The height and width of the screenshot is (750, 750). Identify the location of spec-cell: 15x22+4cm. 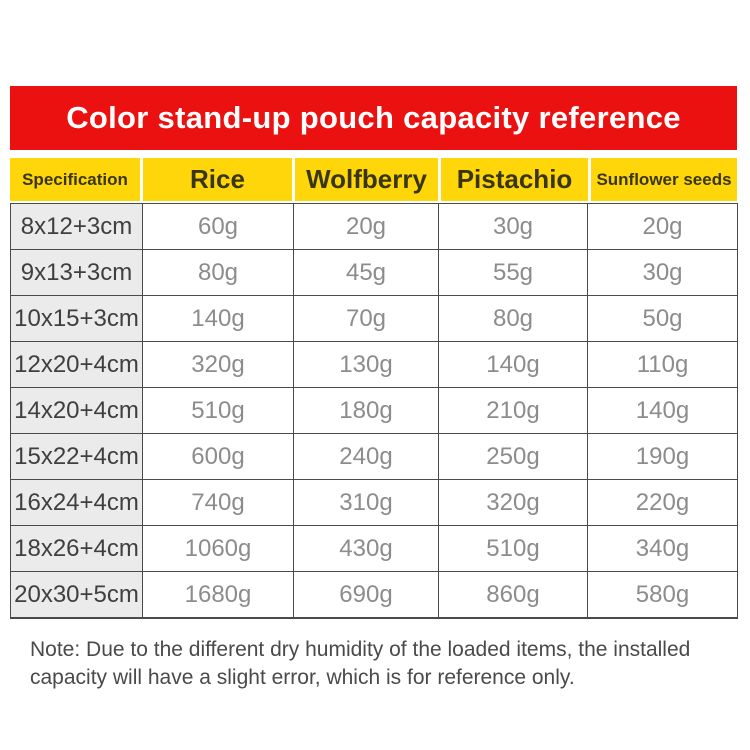
(76, 456).